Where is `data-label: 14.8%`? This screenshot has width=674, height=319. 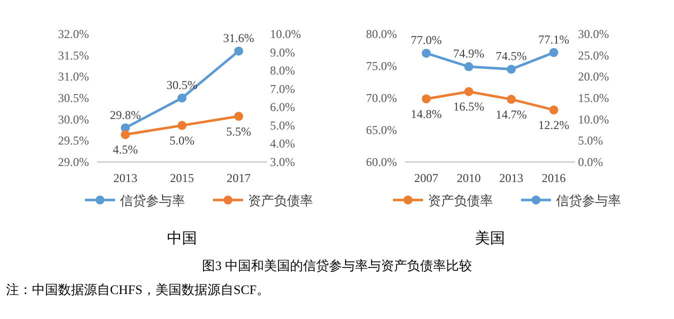
data-label: 14.8% is located at coordinates (426, 113).